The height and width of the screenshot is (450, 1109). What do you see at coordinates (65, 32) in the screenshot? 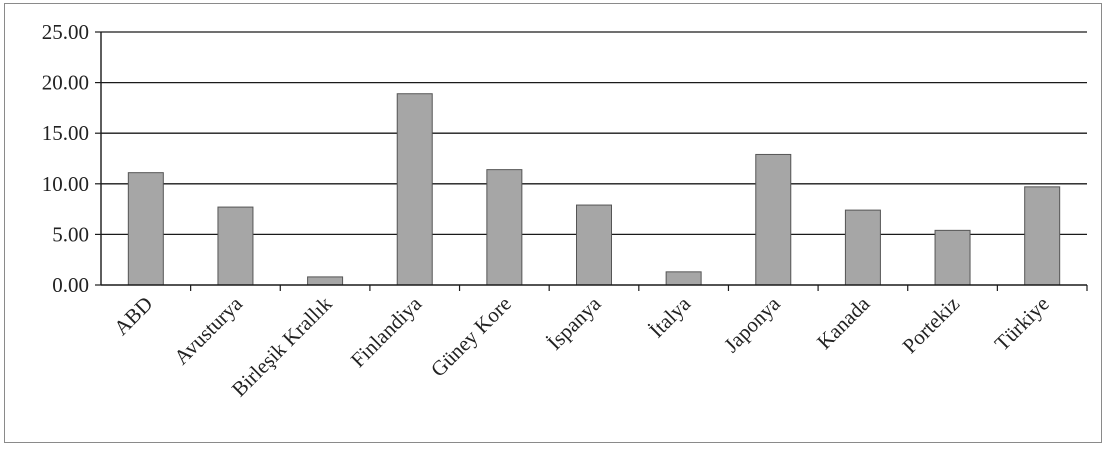
I see `y-tick-label: 25.00` at bounding box center [65, 32].